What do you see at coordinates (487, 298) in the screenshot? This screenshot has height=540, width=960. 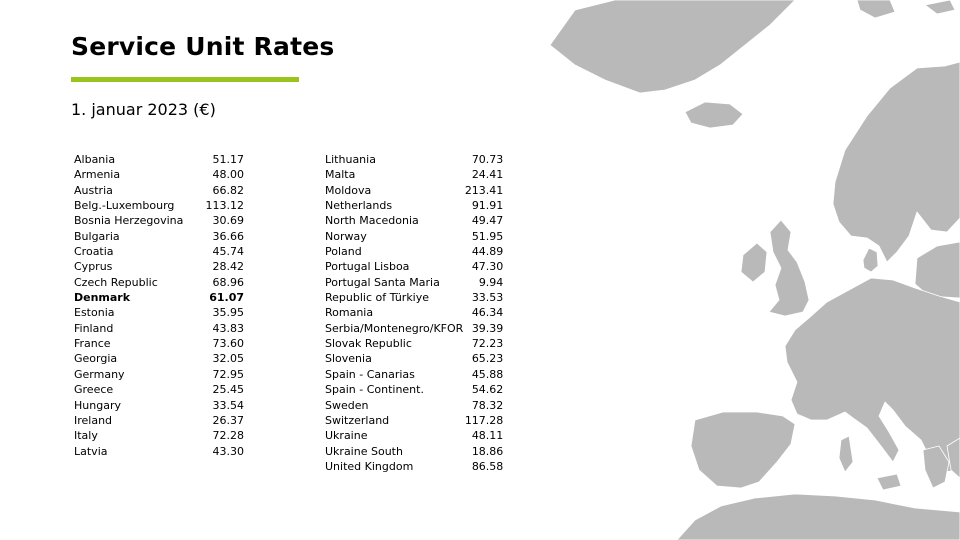 I see `rate-value: 33.53` at bounding box center [487, 298].